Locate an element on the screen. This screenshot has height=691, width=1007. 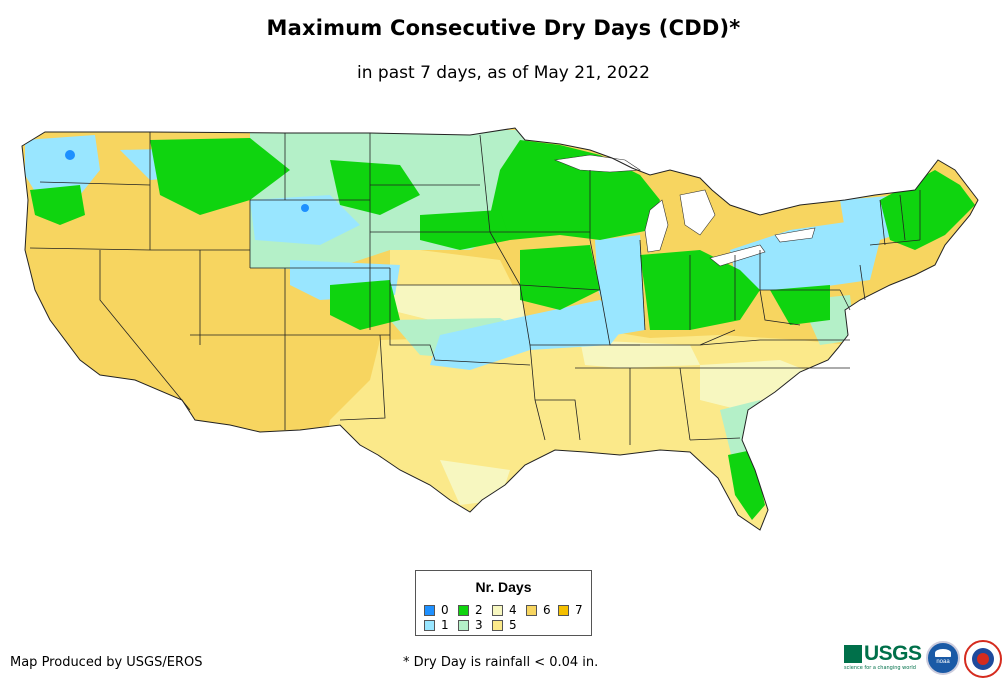
legend: Nr. Days 0 2 4 6 7 1 3 5 is located at coordinates (503, 603).